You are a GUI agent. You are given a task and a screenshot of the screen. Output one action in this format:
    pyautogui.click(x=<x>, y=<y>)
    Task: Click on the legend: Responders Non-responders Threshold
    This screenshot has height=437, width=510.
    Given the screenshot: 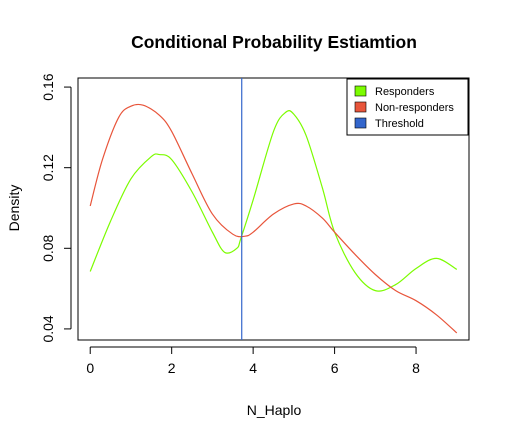 What is the action you would take?
    pyautogui.click(x=407, y=107)
    